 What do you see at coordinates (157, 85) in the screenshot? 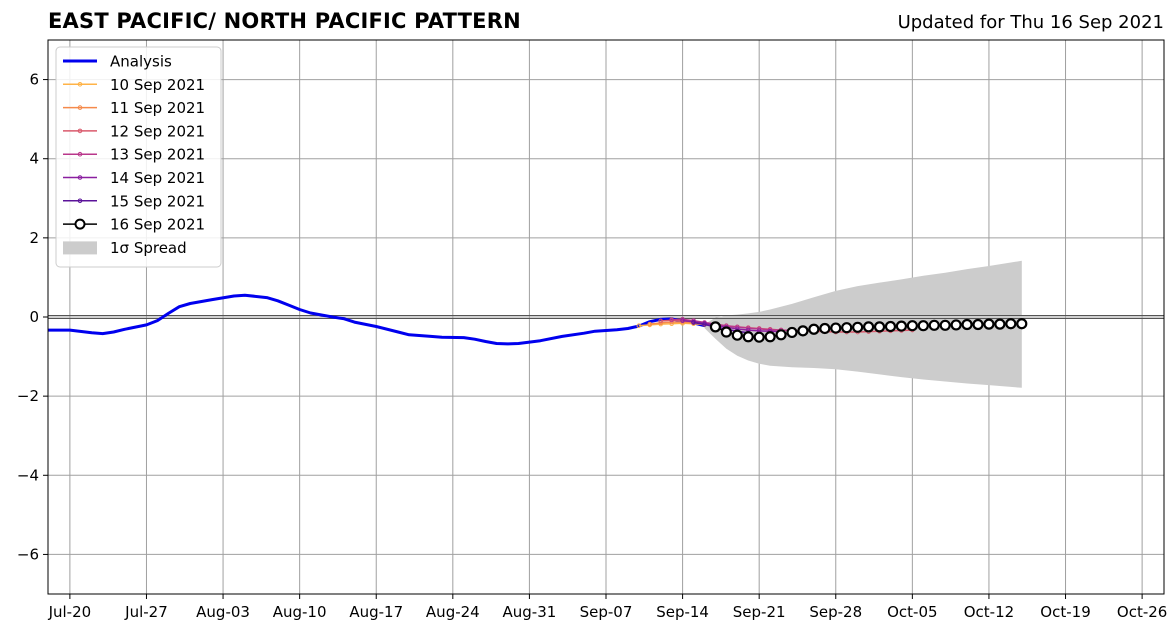
I see `legend-label: 10 Sep 2021` at bounding box center [157, 85].